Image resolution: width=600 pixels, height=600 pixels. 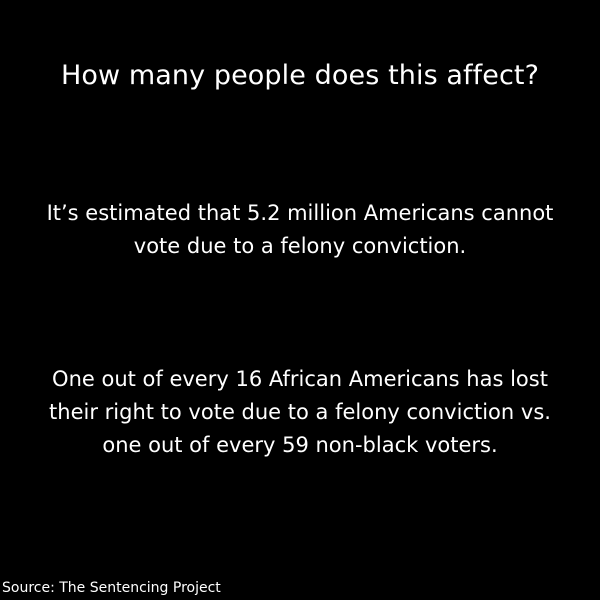 What do you see at coordinates (300, 246) in the screenshot?
I see `paragraph-1-line-2: vote due to a felony conviction.` at bounding box center [300, 246].